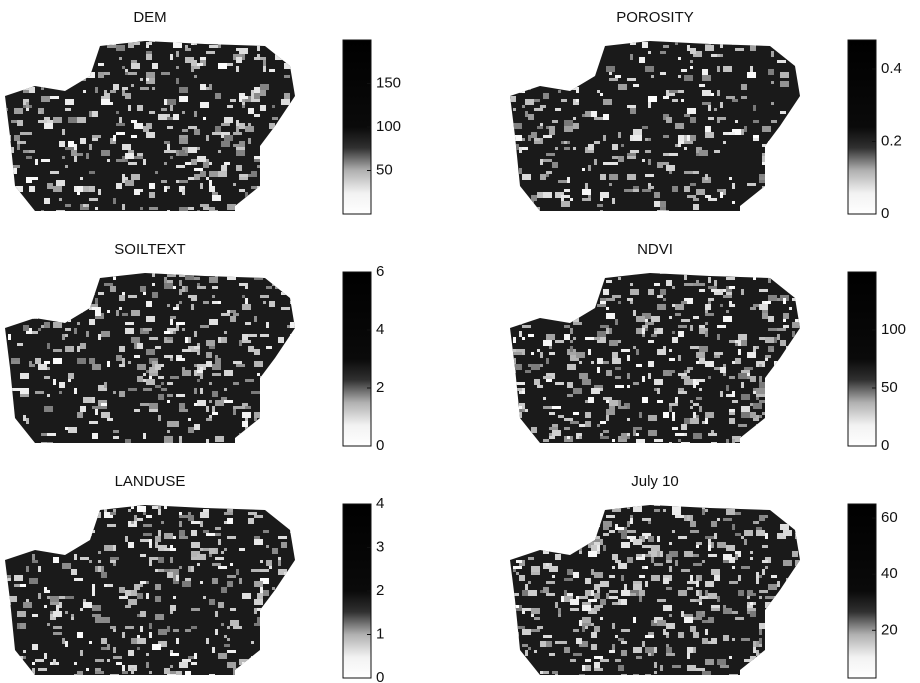 This screenshot has width=920, height=683. What do you see at coordinates (380, 546) in the screenshot?
I see `colorbar-tick-label: 3` at bounding box center [380, 546].